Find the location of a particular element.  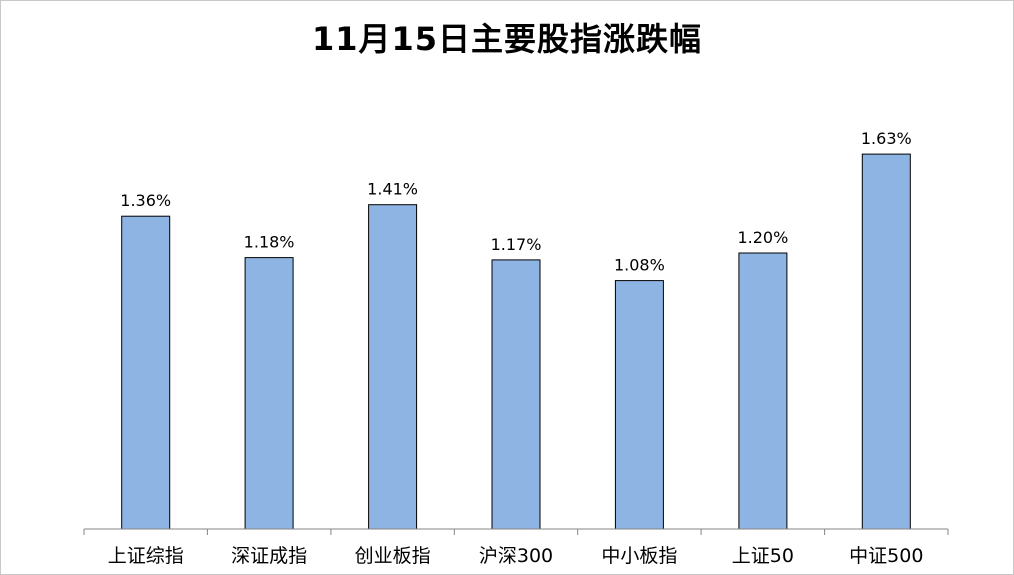

chart-title: 11月15日主要股指涨跌幅 is located at coordinates (507, 39).